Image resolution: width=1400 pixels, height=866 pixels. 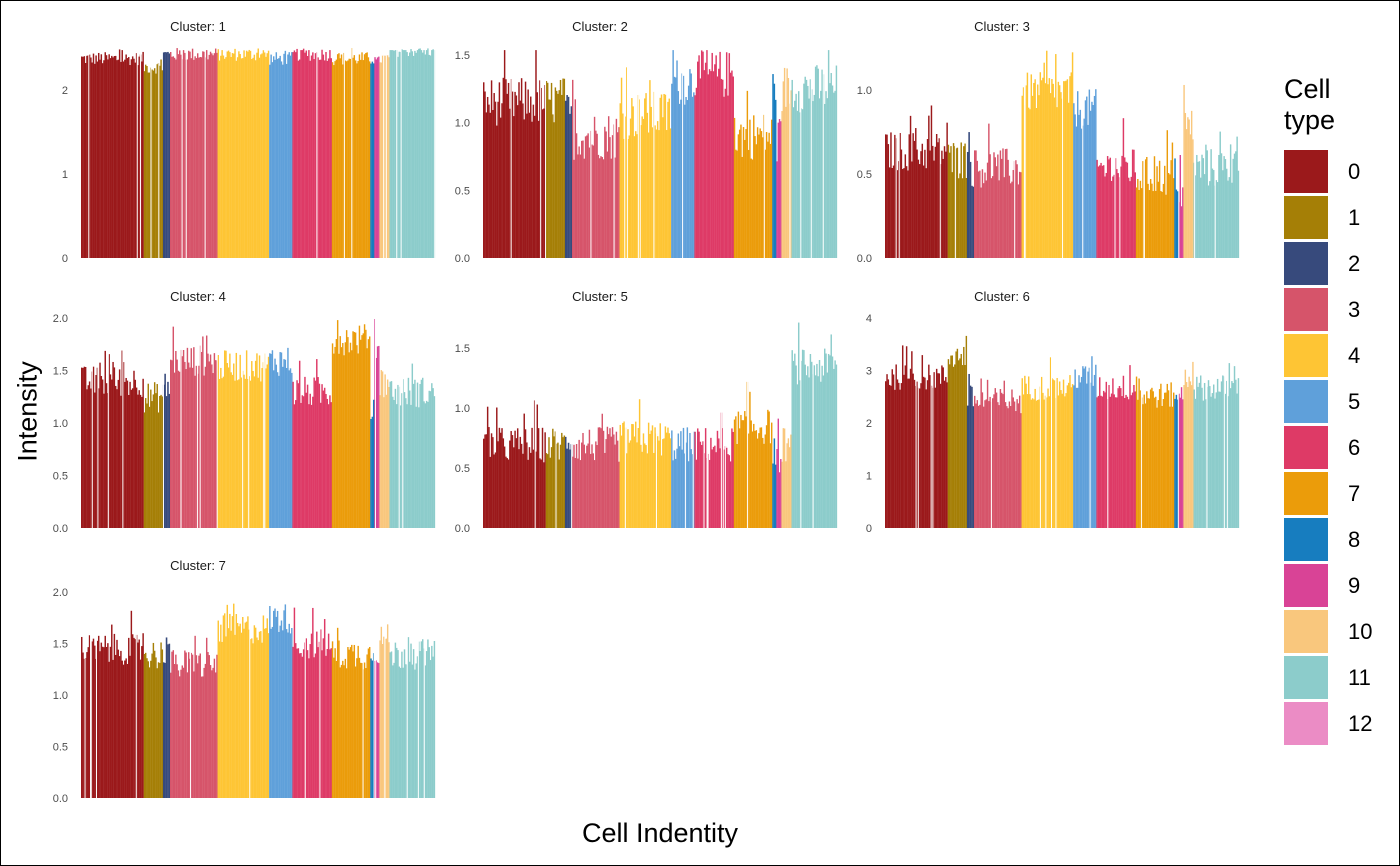 What do you see at coordinates (1339, 357) in the screenshot?
I see `legend-item: 4` at bounding box center [1339, 357].